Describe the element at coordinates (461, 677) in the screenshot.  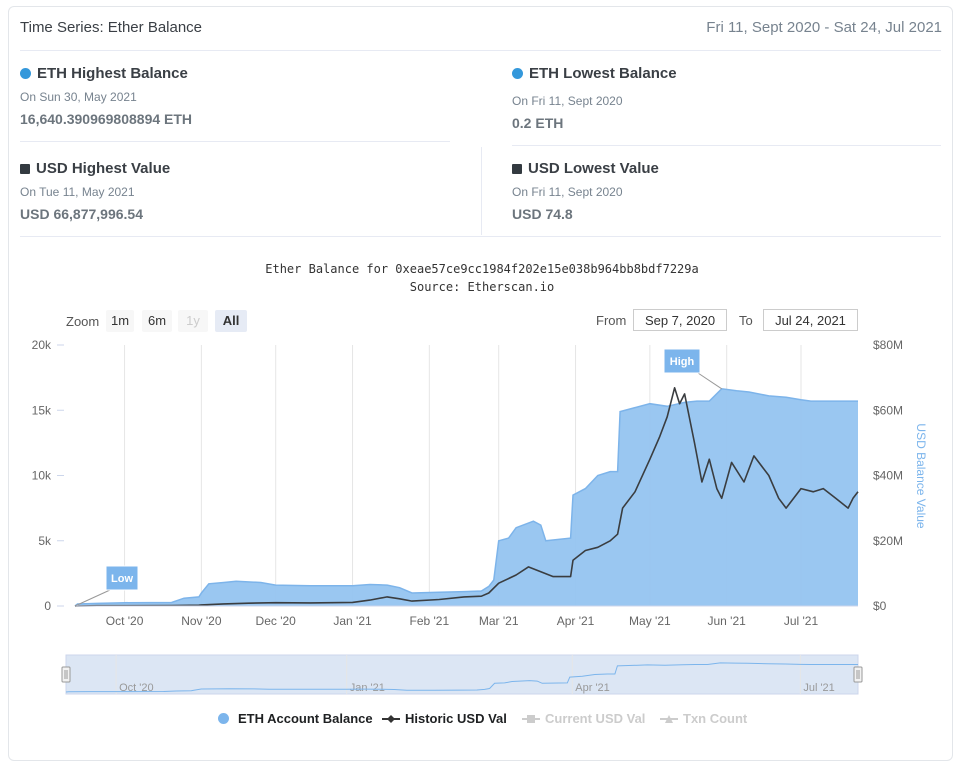
I see `navigator-series-line` at that location.